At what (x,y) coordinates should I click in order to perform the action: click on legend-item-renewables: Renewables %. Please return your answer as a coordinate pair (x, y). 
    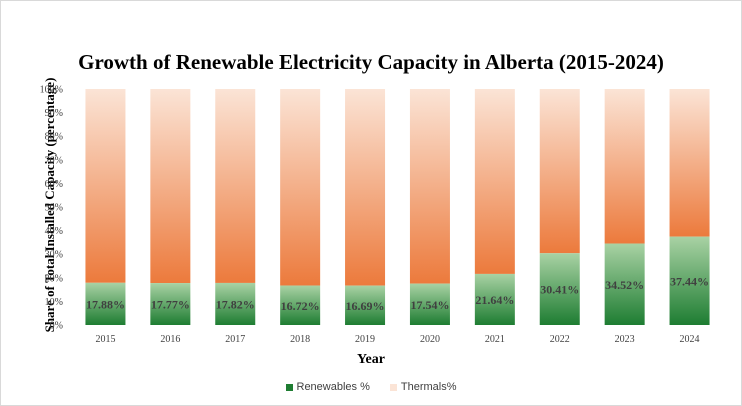
    Looking at the image, I should click on (327, 387).